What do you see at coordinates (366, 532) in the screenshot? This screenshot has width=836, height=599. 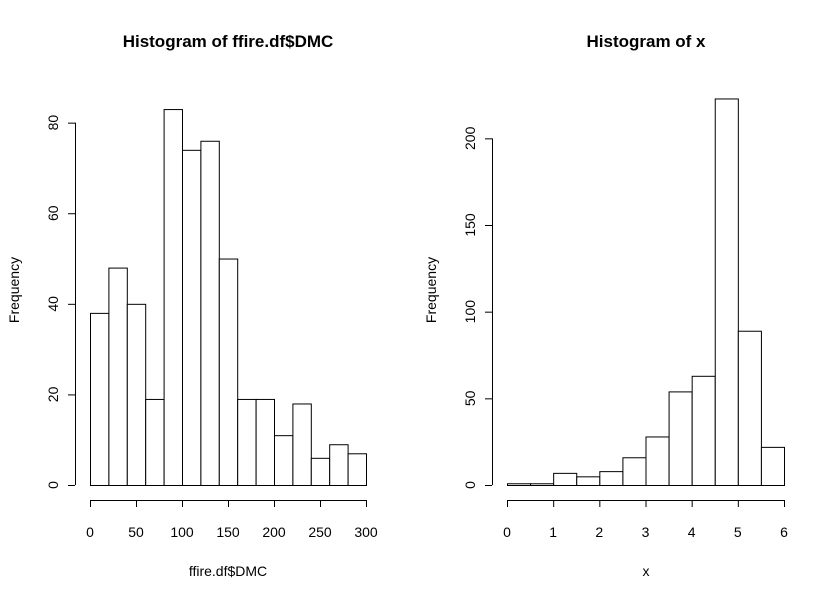 I see `x-tick-label: 300` at bounding box center [366, 532].